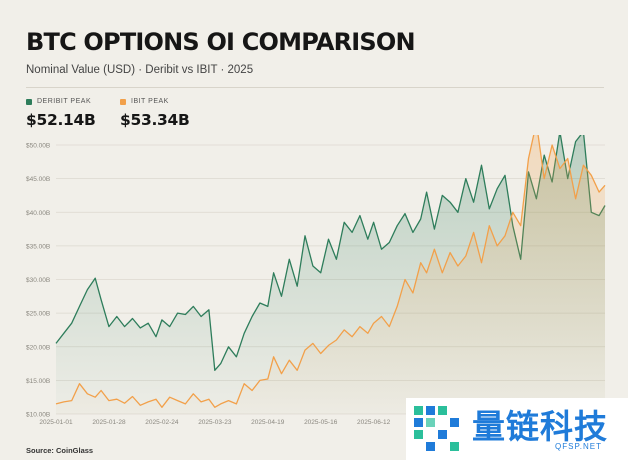 This screenshot has height=460, width=628. What do you see at coordinates (123, 101) in the screenshot?
I see `ibit-legend-swatch` at bounding box center [123, 101].